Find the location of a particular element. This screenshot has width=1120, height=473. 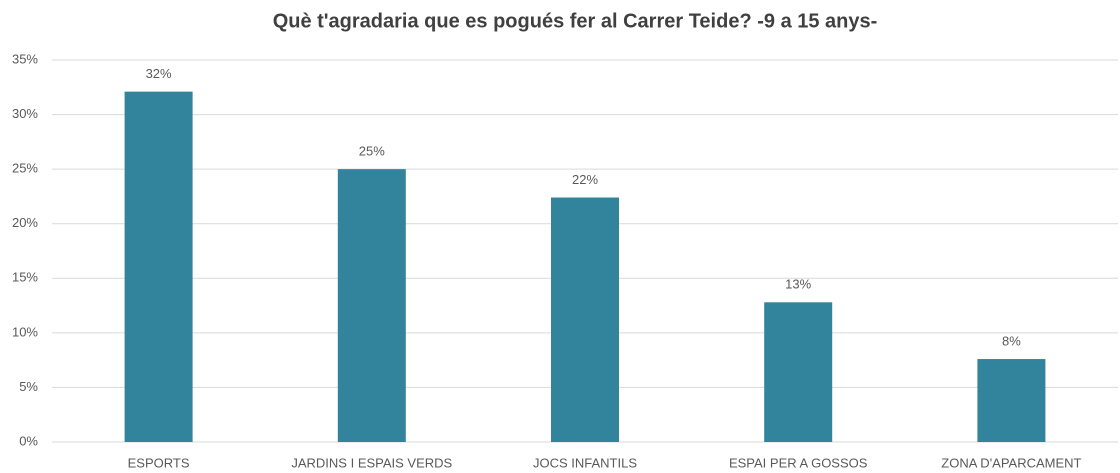

y-tick-label: 15% is located at coordinates (25, 277).